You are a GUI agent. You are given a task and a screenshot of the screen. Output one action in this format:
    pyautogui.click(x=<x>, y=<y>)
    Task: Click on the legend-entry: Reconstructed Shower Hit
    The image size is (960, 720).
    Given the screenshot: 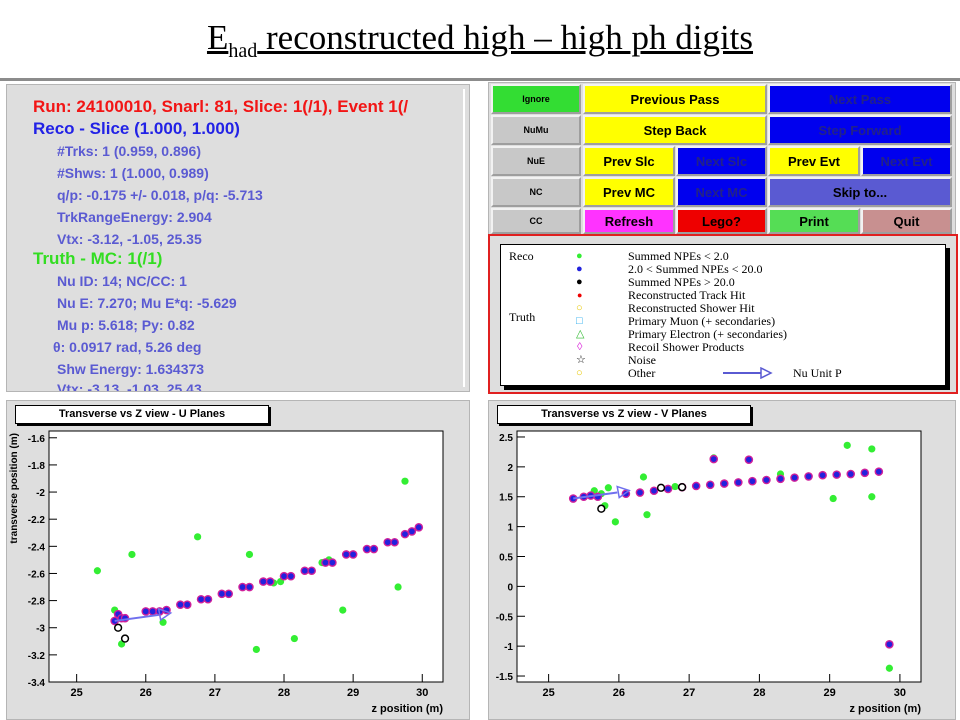 What is the action you would take?
    pyautogui.click(x=691, y=308)
    